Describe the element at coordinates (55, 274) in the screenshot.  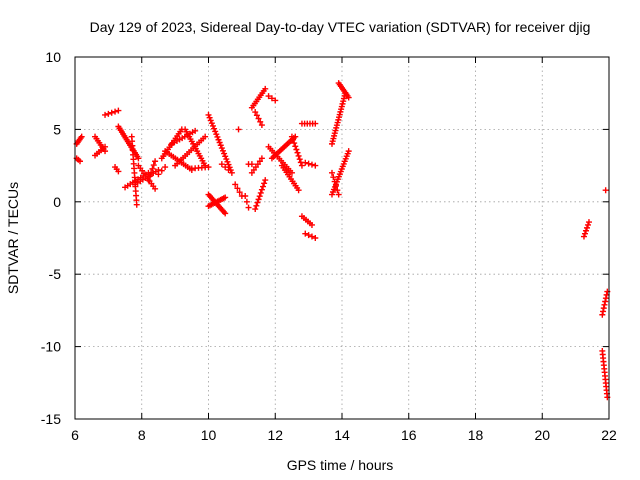
I see `y-tick-label: -5` at that location.